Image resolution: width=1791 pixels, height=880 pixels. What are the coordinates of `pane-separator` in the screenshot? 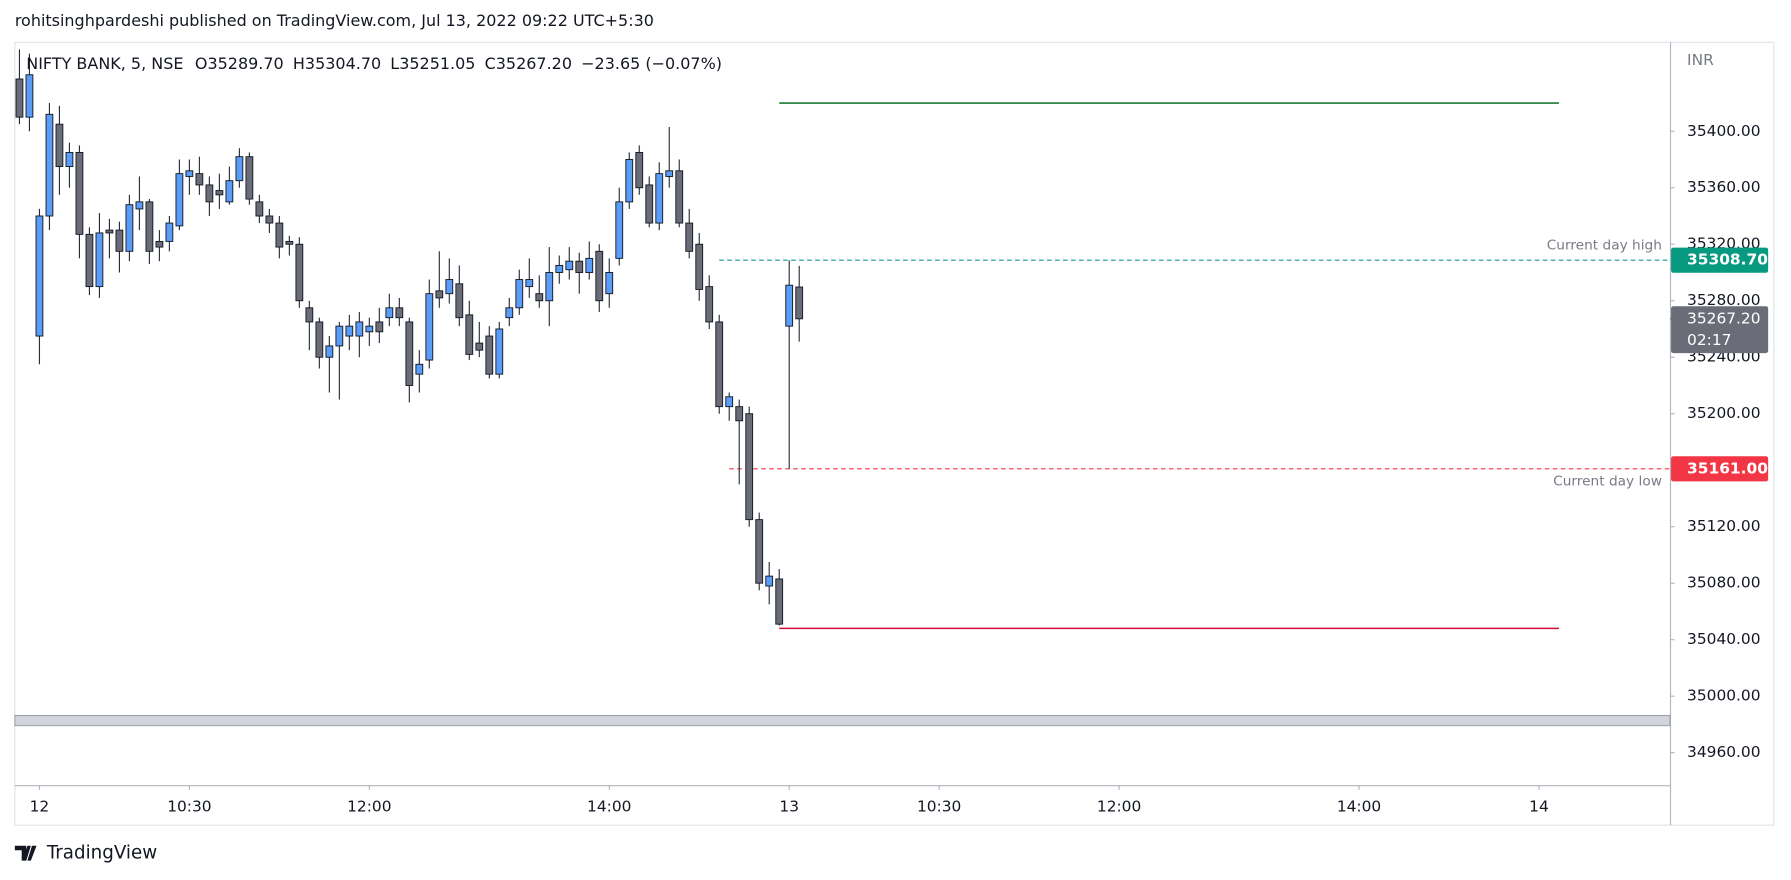 It's located at (842, 720).